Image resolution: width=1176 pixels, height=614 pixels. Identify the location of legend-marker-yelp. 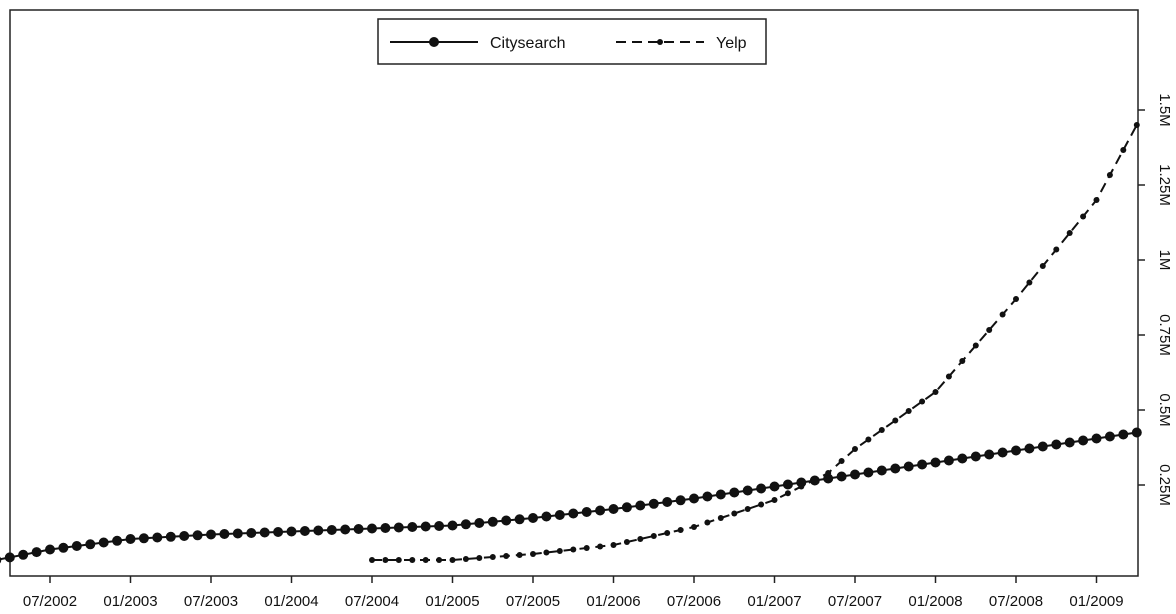
(660, 42).